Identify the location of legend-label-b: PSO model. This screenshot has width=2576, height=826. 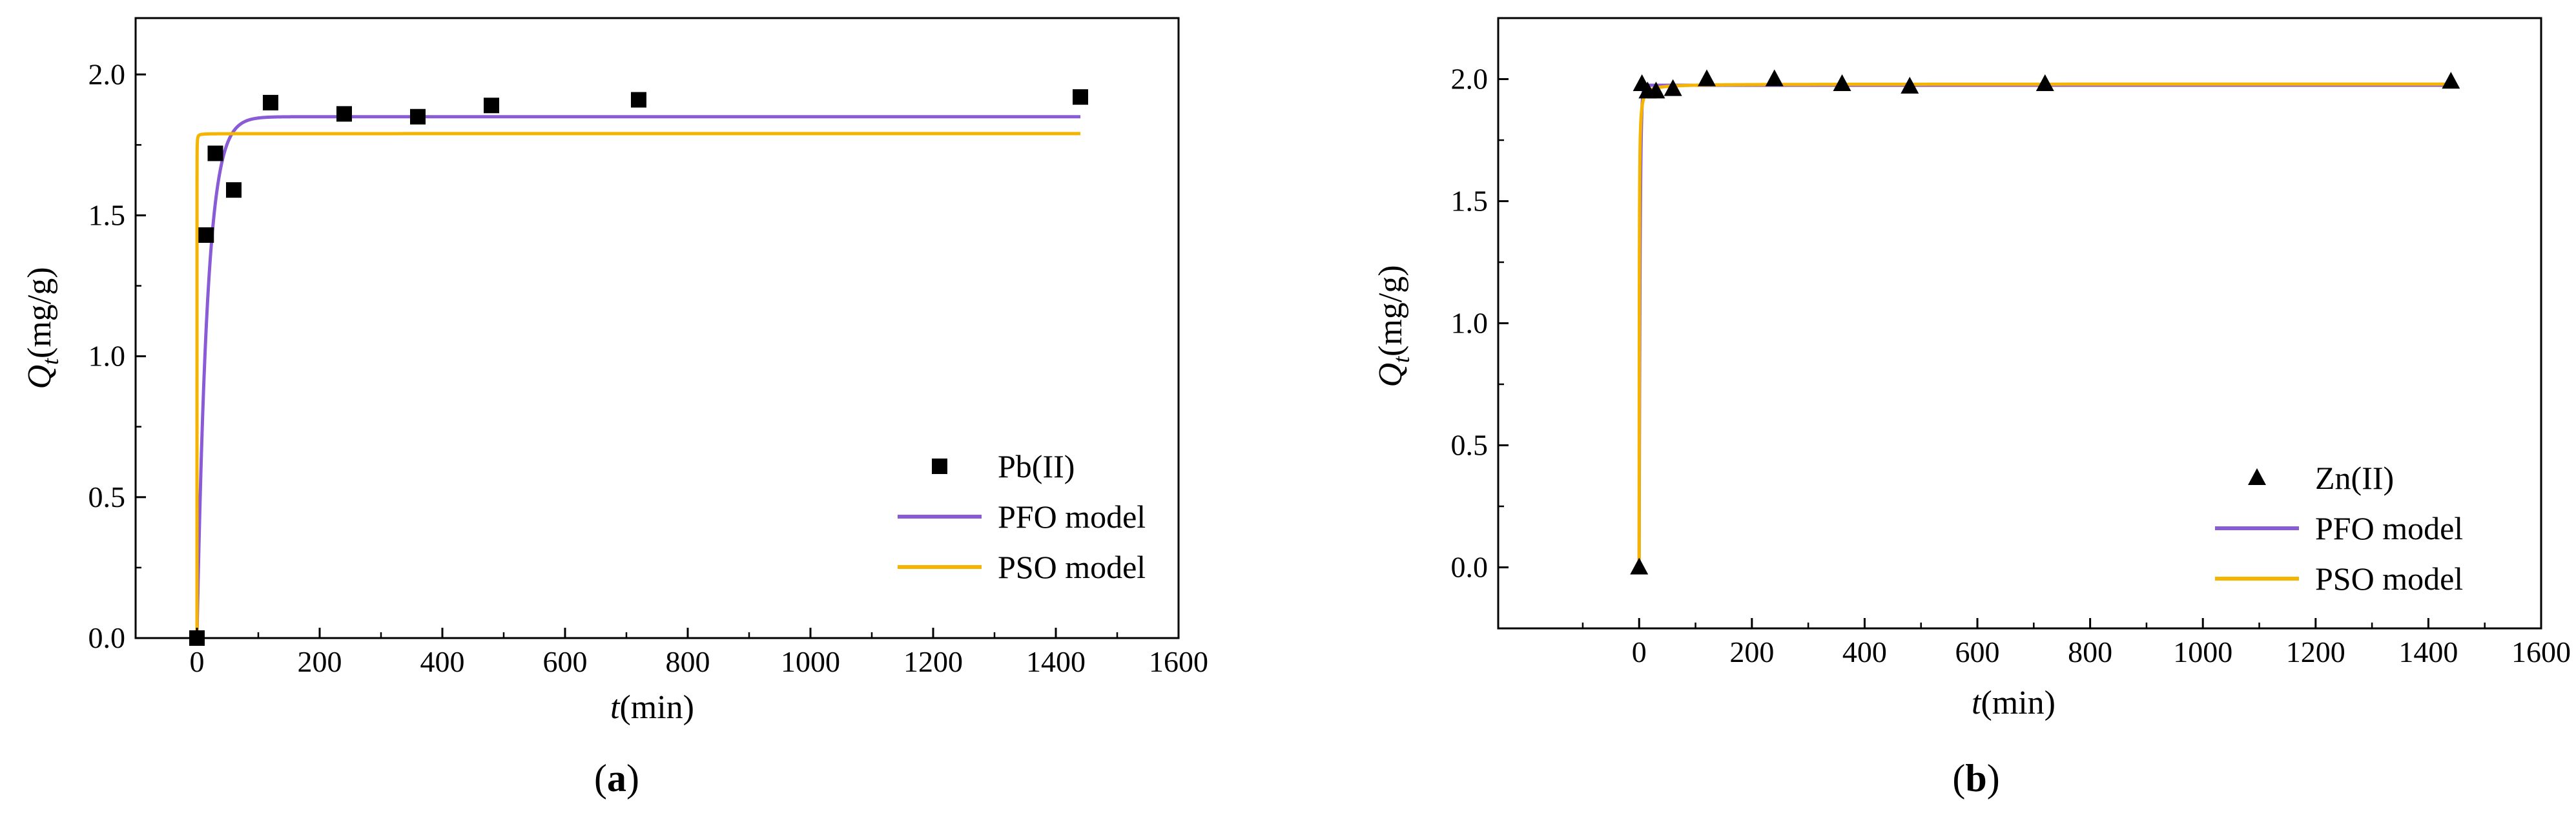
(2389, 579).